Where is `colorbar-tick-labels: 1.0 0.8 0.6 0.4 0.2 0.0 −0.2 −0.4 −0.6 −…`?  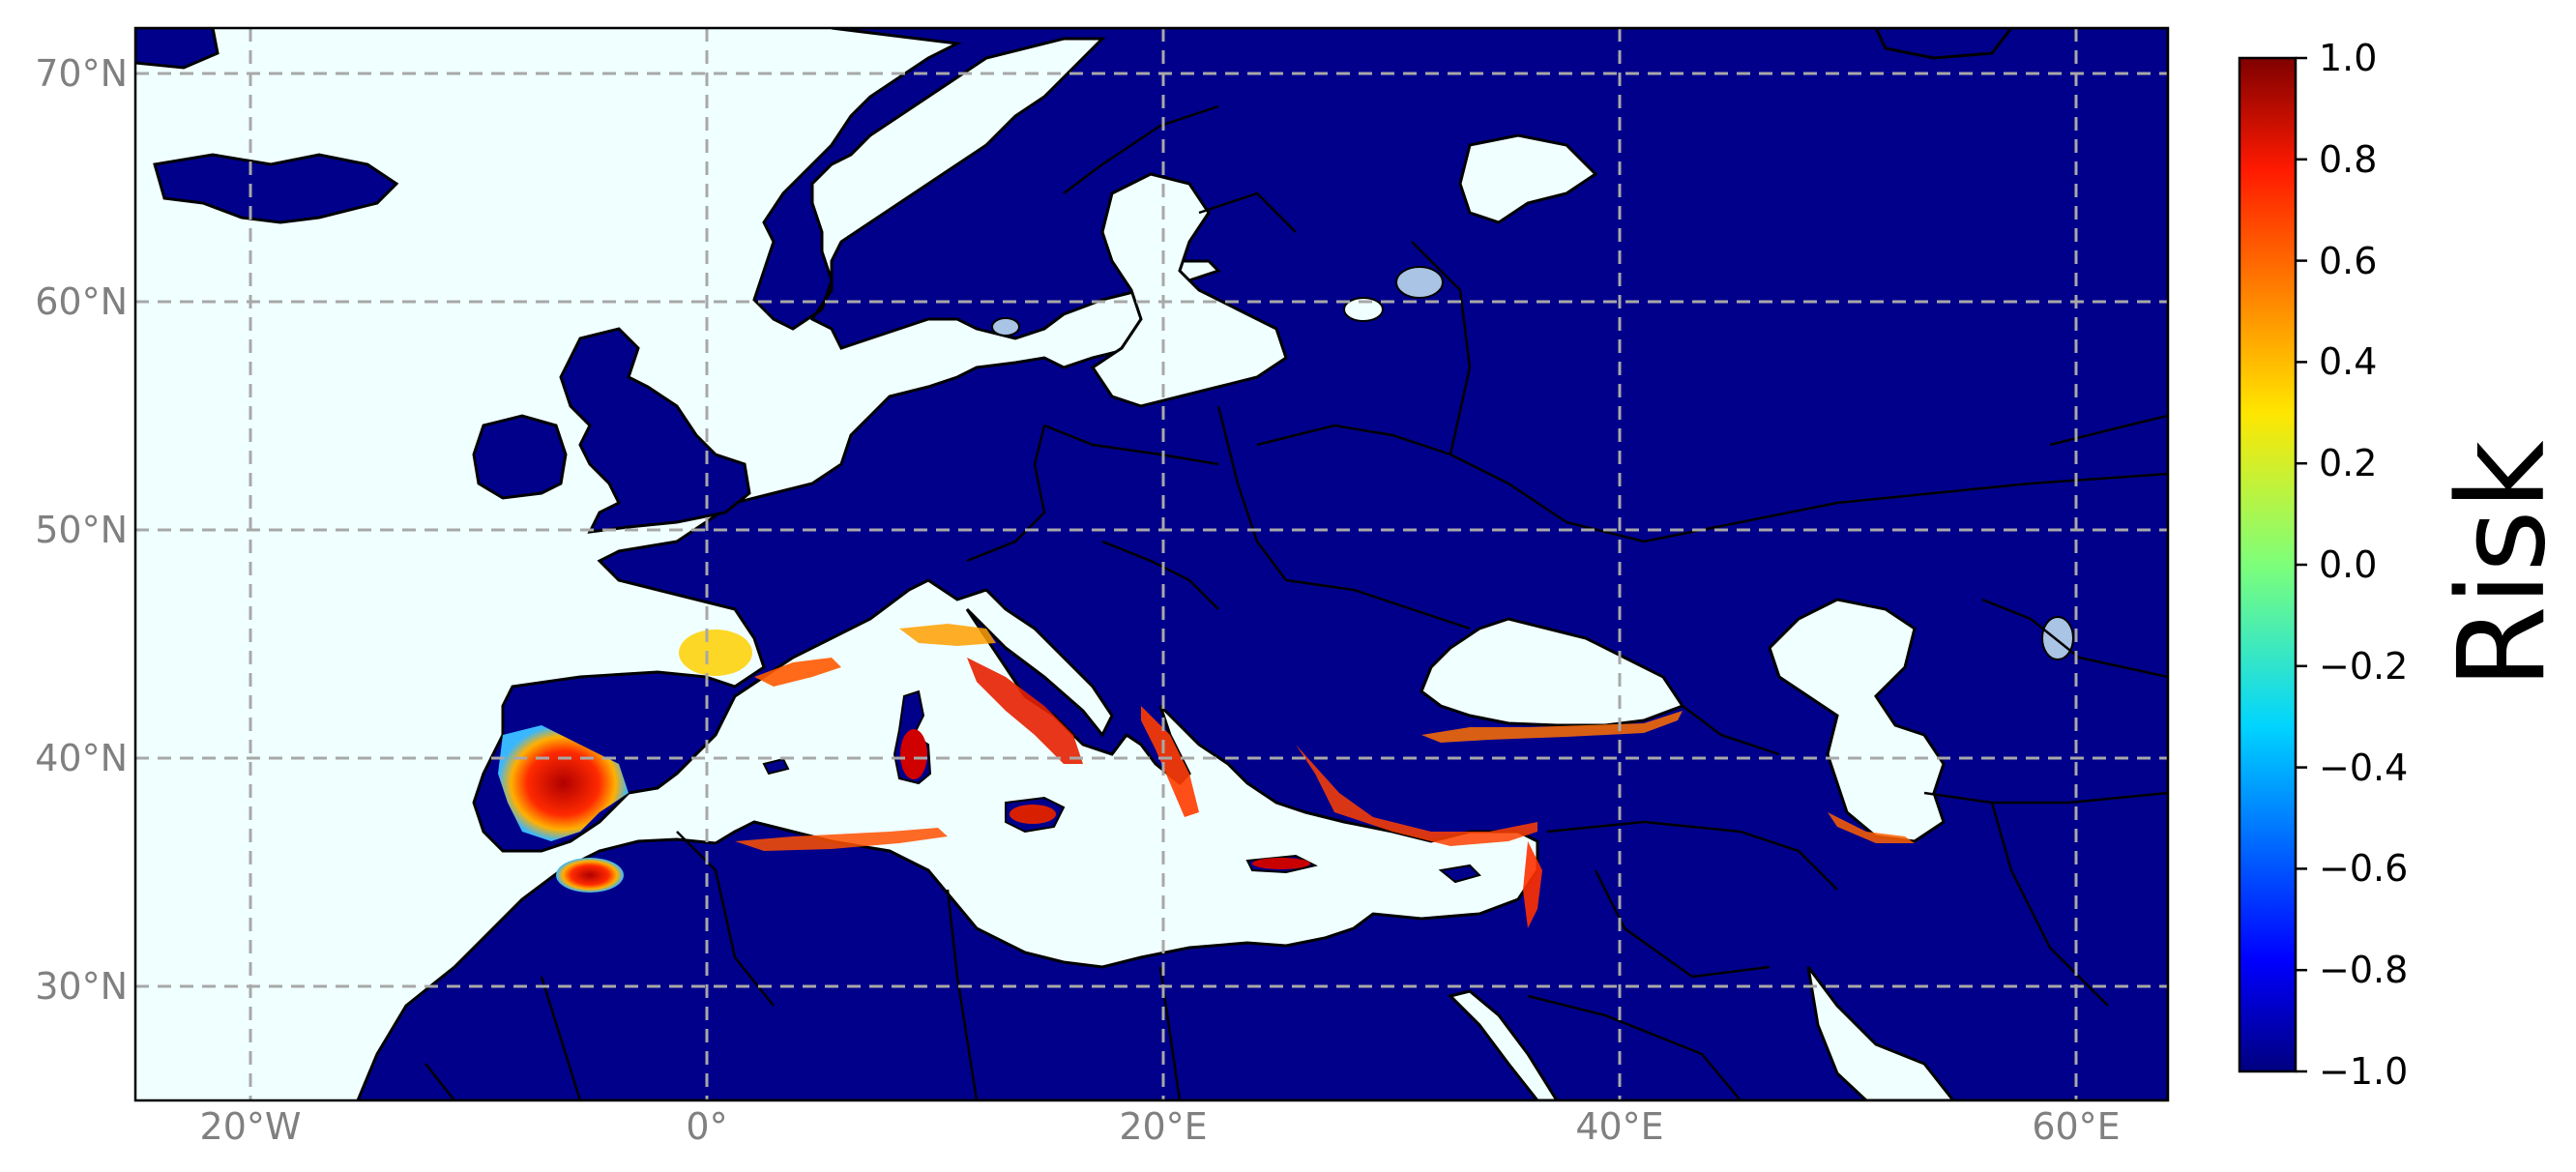 colorbar-tick-labels: 1.0 0.8 0.6 0.4 0.2 0.0 −0.2 −0.4 −0.6 −… is located at coordinates (2363, 565).